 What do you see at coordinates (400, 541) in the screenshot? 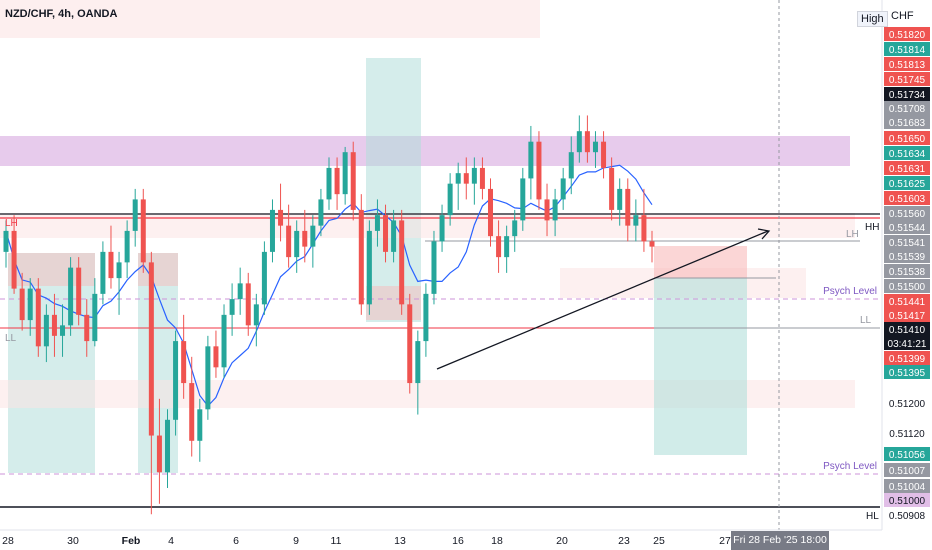
I see `time-tick: 13` at bounding box center [400, 541].